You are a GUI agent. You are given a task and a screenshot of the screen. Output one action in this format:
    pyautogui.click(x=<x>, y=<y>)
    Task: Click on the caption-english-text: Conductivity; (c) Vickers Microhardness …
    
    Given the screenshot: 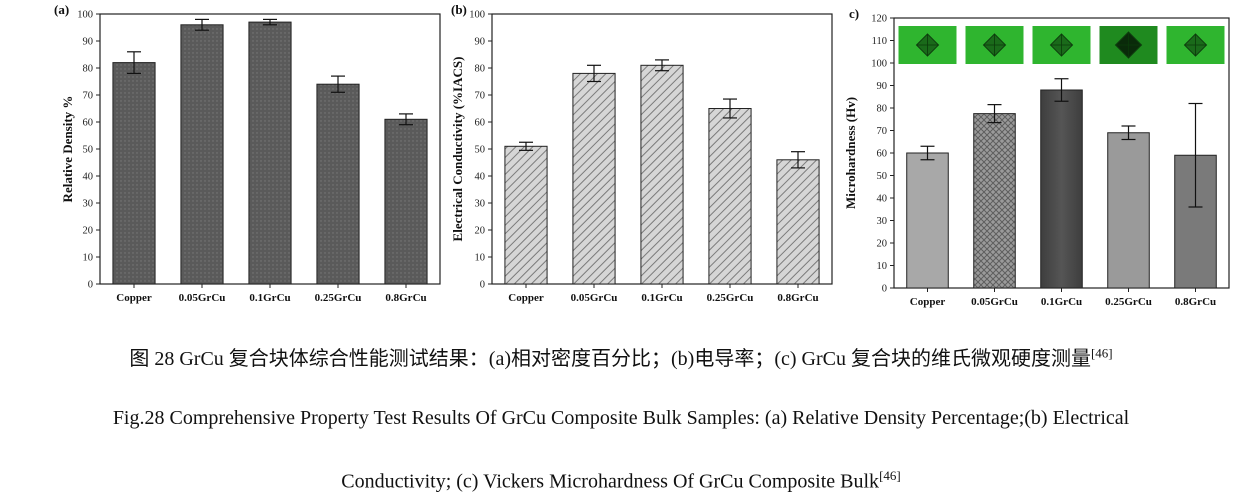 What is the action you would take?
    pyautogui.click(x=610, y=481)
    